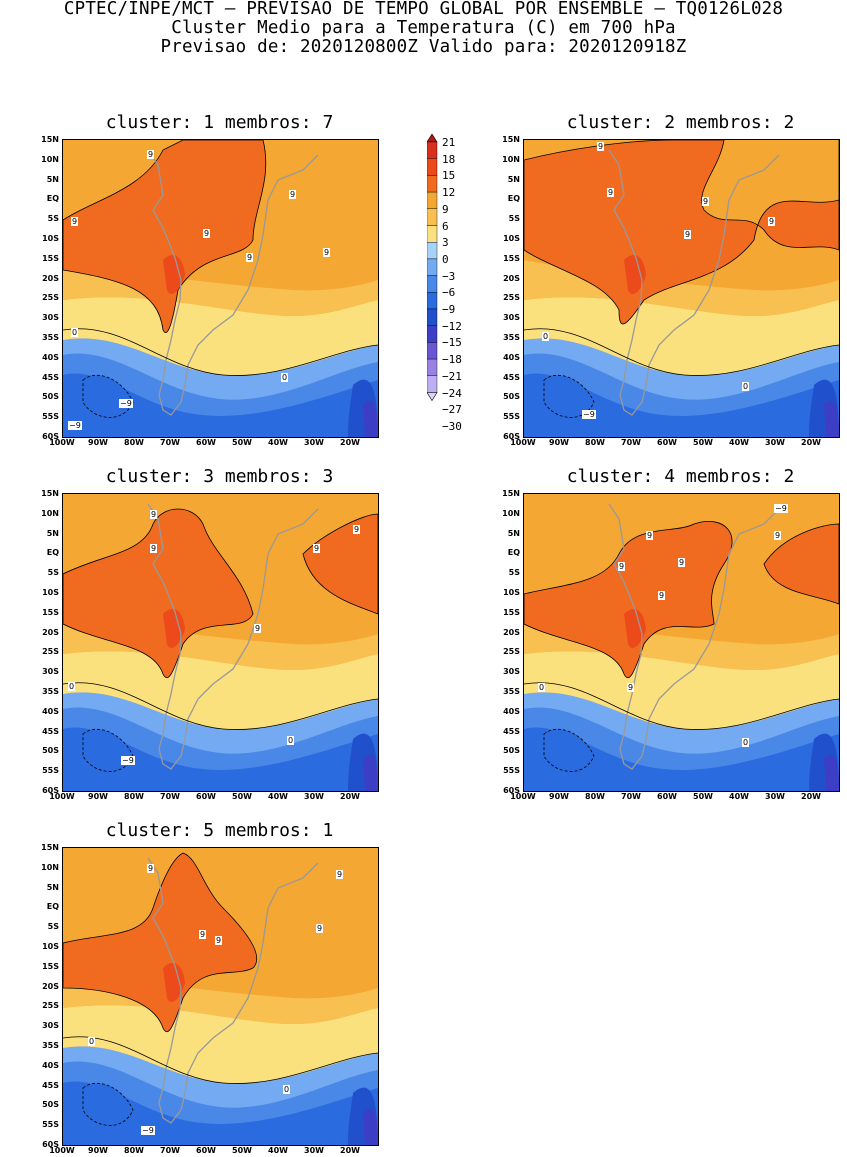  Describe the element at coordinates (511, 417) in the screenshot. I see `latitude-tick-label: 55S` at that location.